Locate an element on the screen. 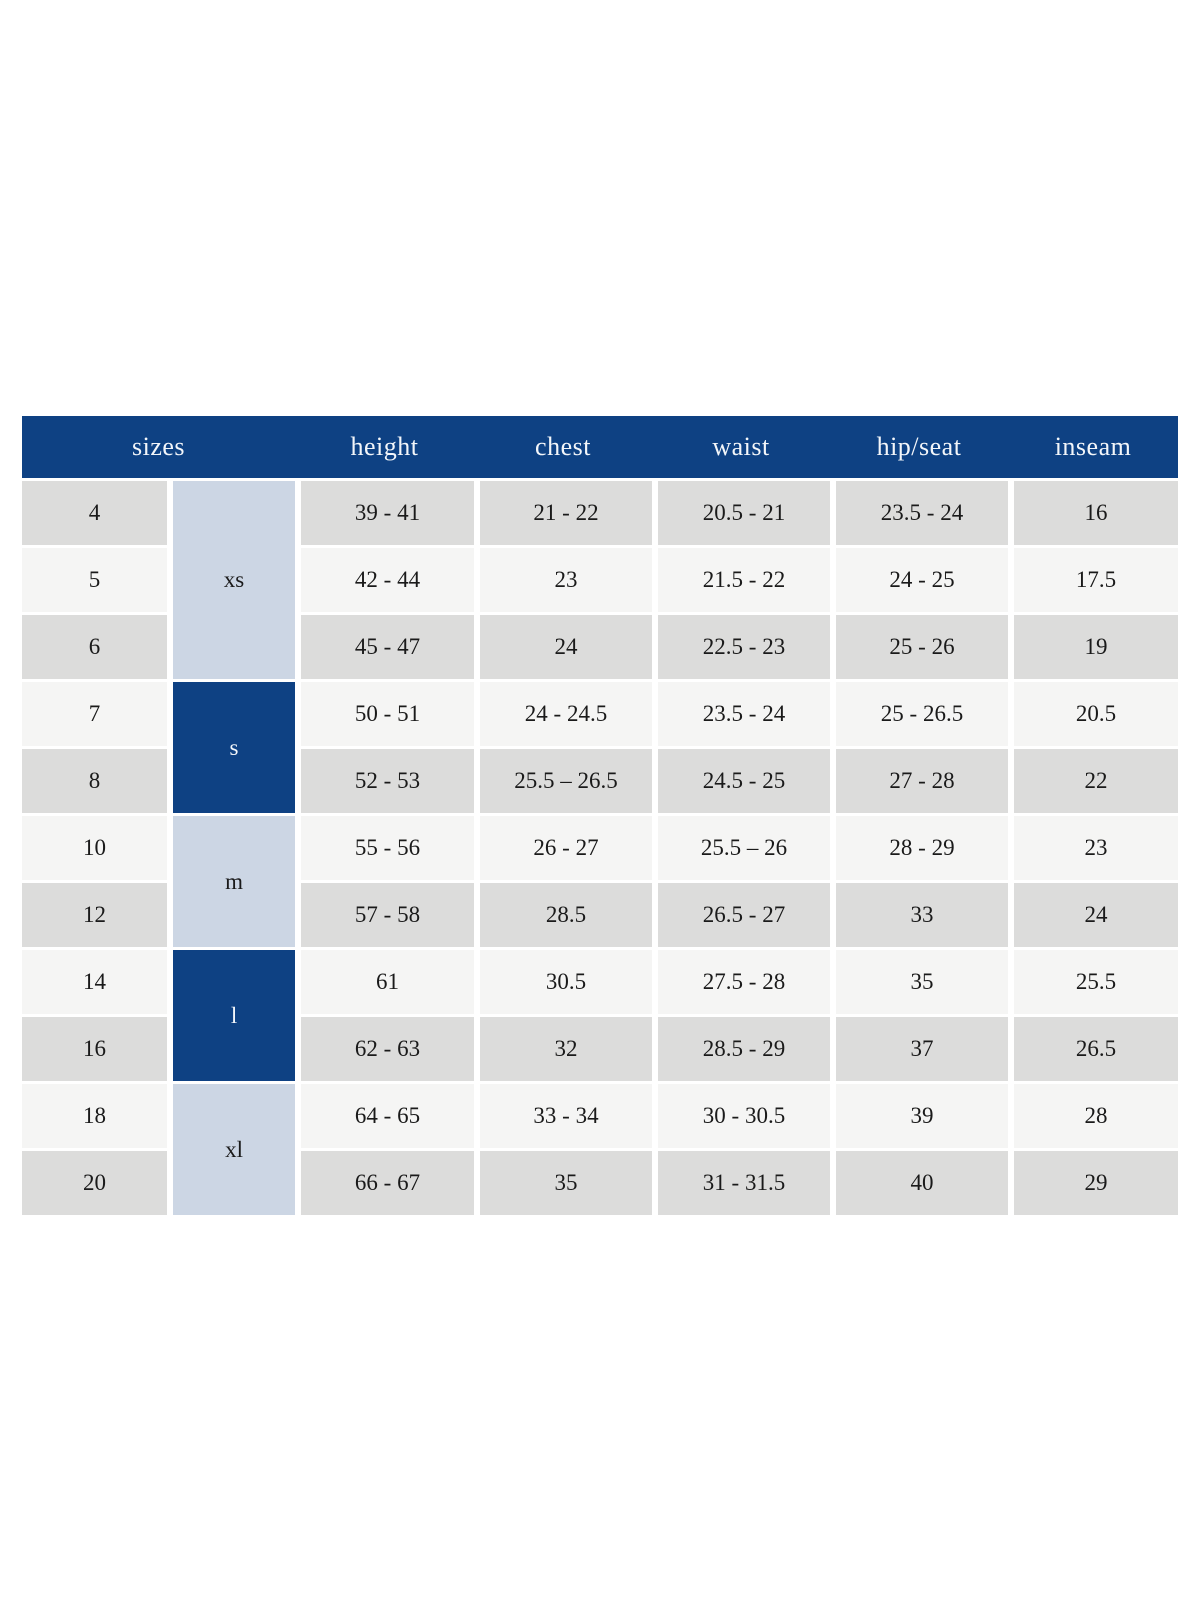 The height and width of the screenshot is (1600, 1200). size-number-cell: 20 is located at coordinates (94, 1181).